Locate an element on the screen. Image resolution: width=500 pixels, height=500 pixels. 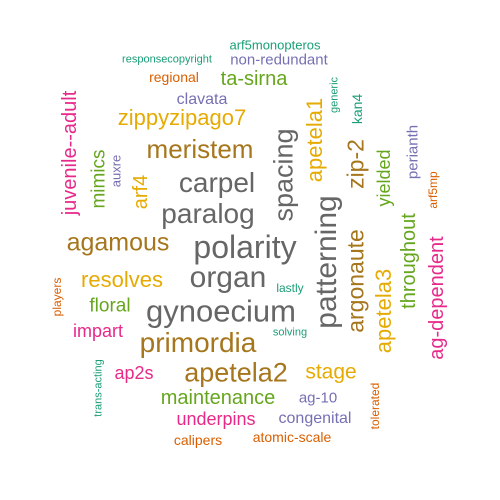
word-congenital: congenital is located at coordinates (315, 418).